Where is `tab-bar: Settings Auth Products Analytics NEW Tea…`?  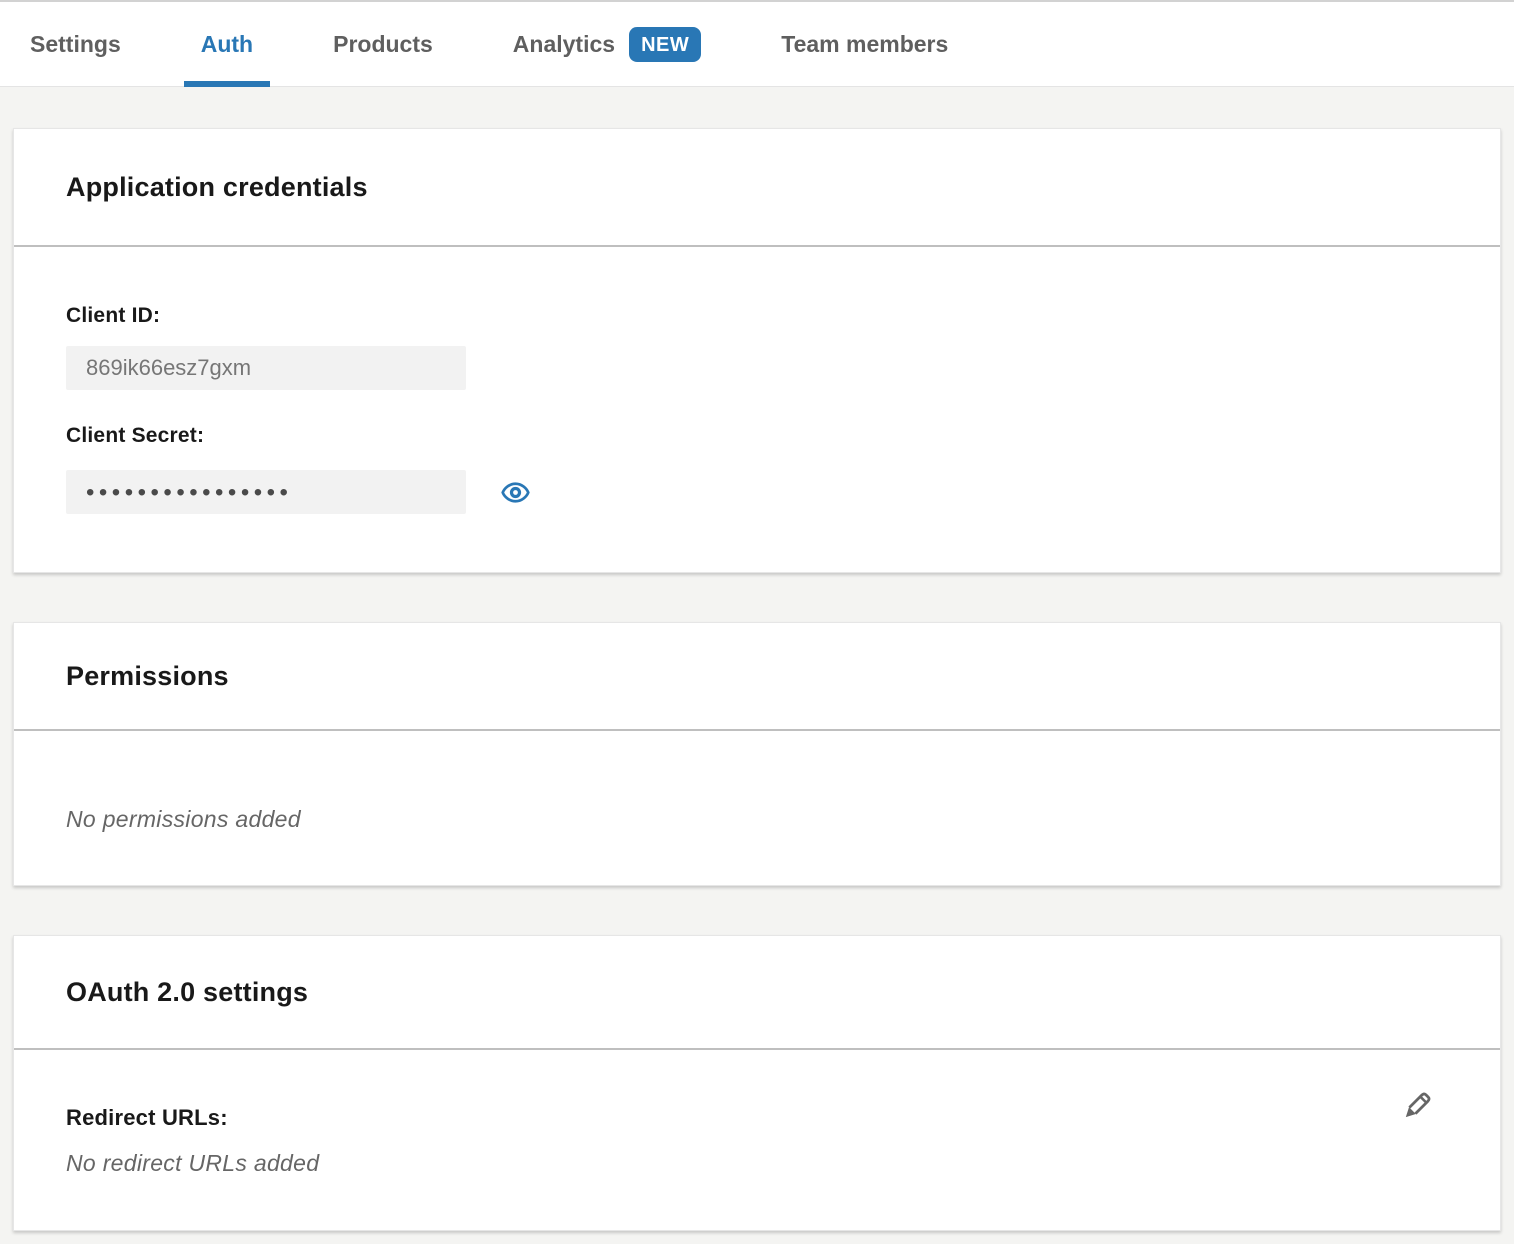 tab-bar: Settings Auth Products Analytics NEW Tea… is located at coordinates (757, 43).